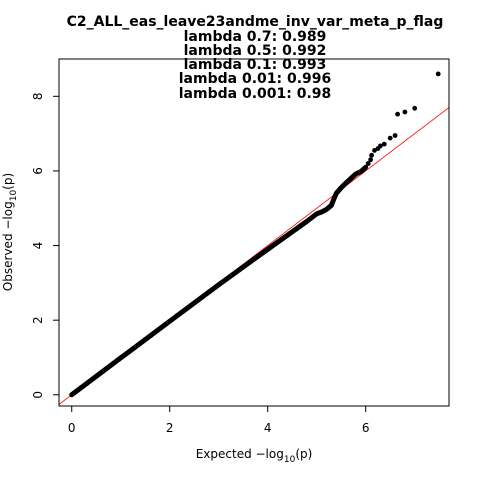  Describe the element at coordinates (403, 118) in the screenshot. I see `qq-points-tail` at that location.